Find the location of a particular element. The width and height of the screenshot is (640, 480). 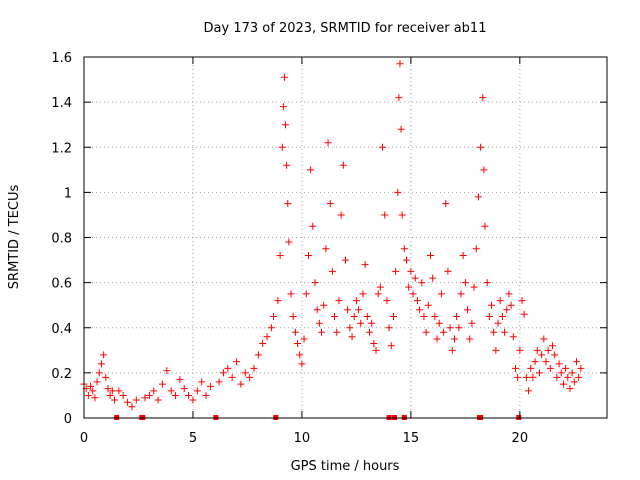

y-tick-label: 0.6 is located at coordinates (61, 284).